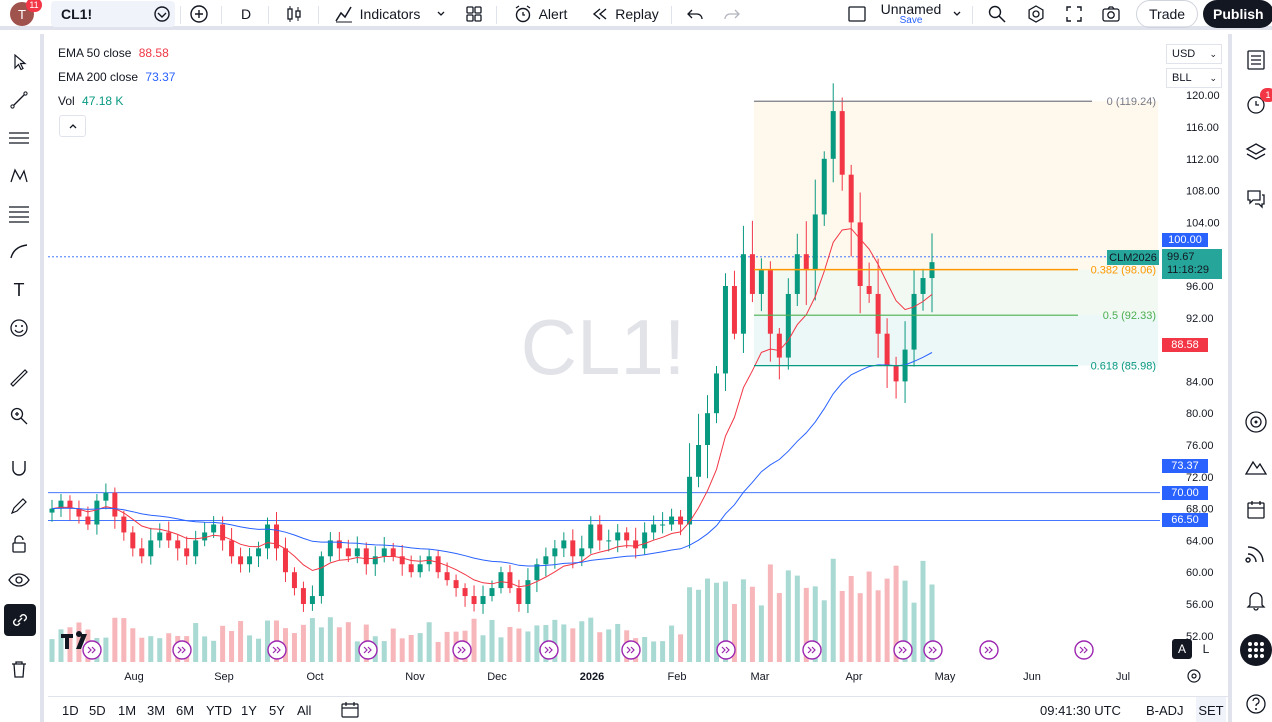  I want to click on brush-icon, so click(19, 252).